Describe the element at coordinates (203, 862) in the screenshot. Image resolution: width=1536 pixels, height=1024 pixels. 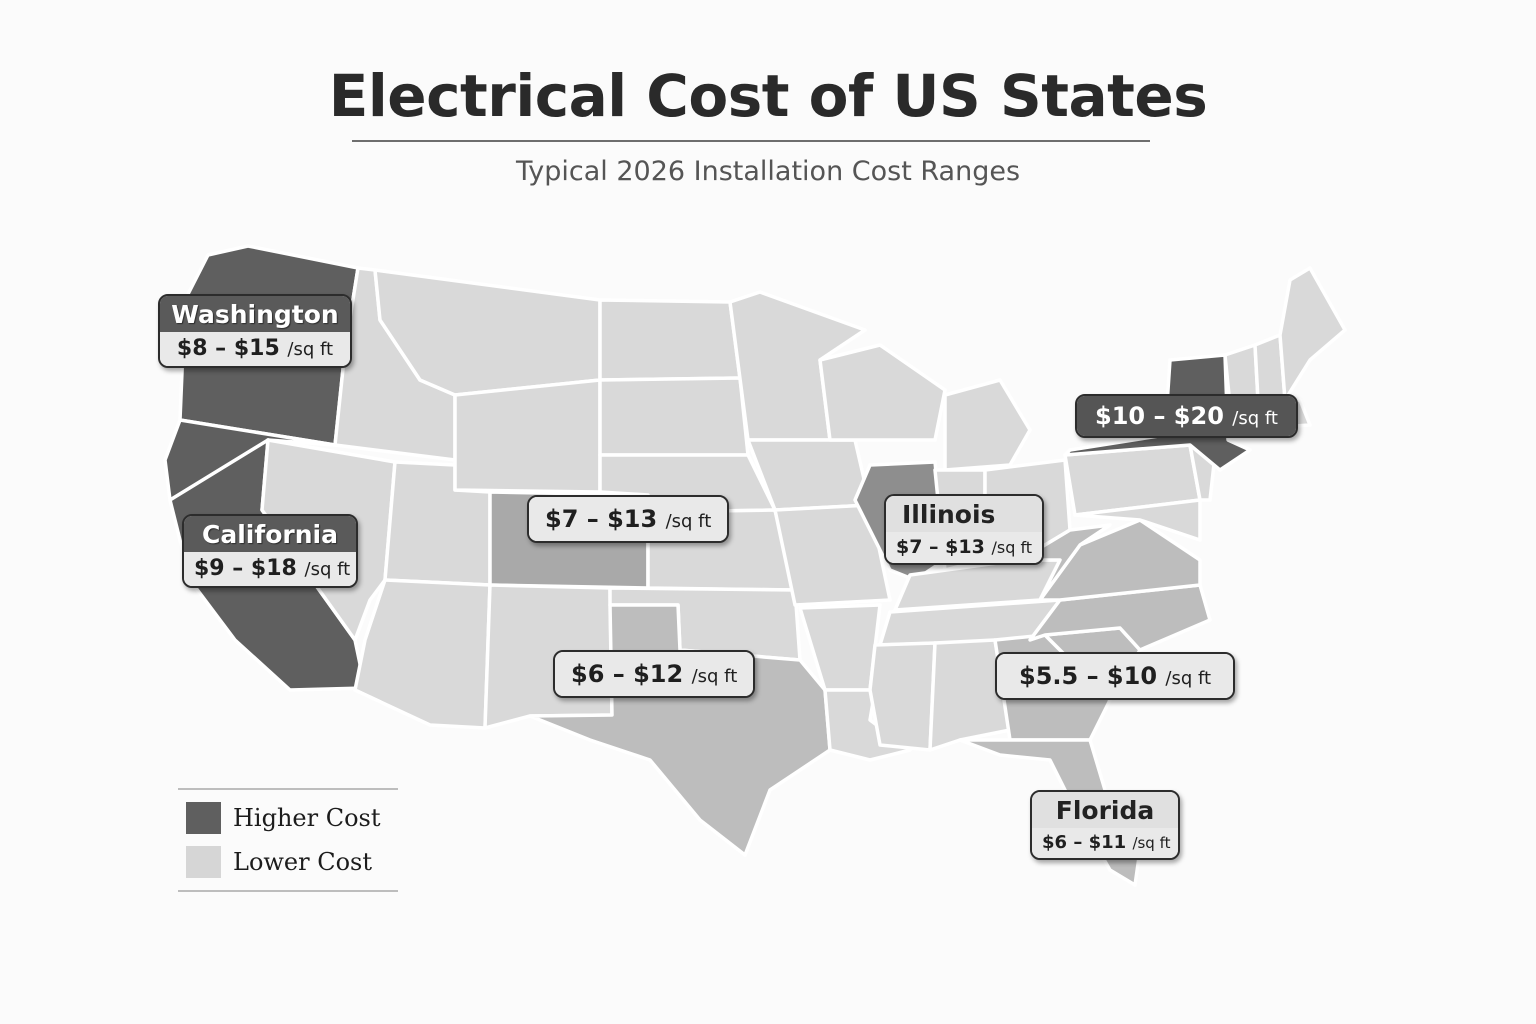
I see `lower-cost-swatch` at that location.